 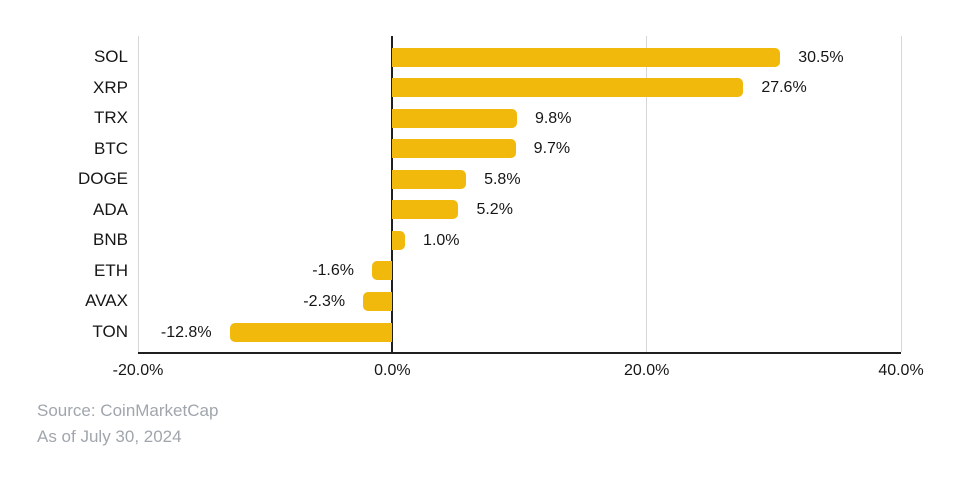 I want to click on category-label-avax: AVAX, so click(x=106, y=301).